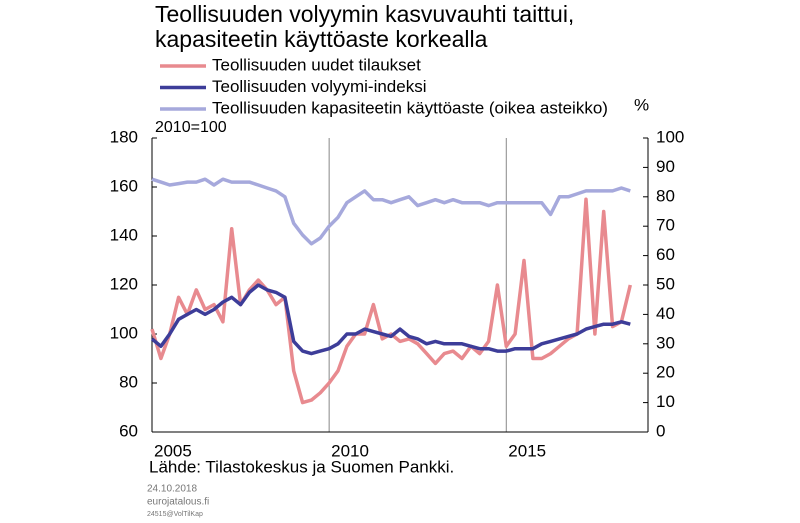 The image size is (800, 523). I want to click on y2-tick-label: 80, so click(665, 195).